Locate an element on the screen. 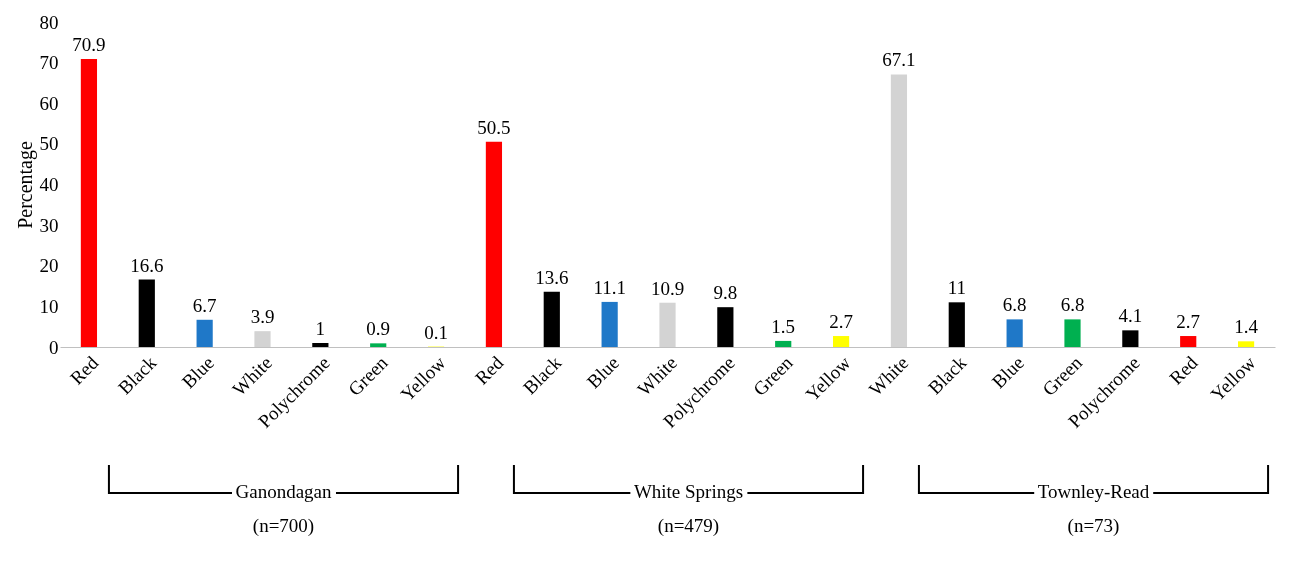 The height and width of the screenshot is (569, 1302). y-tick-label: 50 is located at coordinates (49, 144).